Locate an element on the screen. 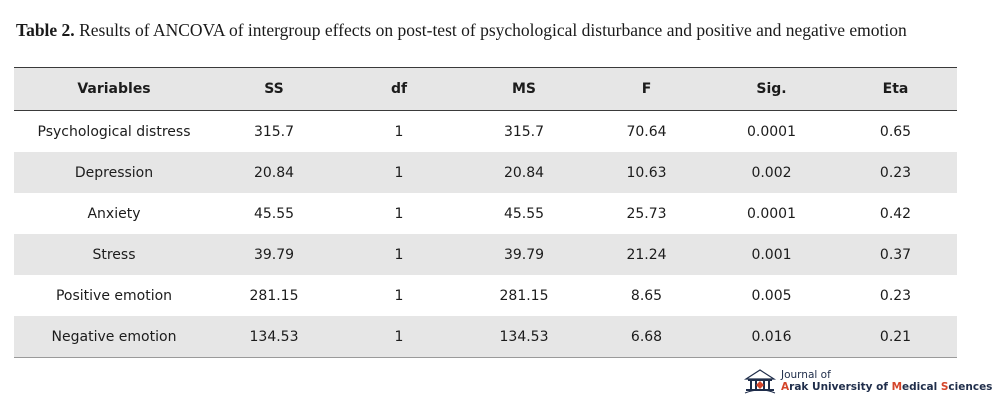 This screenshot has width=993, height=403. cell-f: 21.24 is located at coordinates (646, 254).